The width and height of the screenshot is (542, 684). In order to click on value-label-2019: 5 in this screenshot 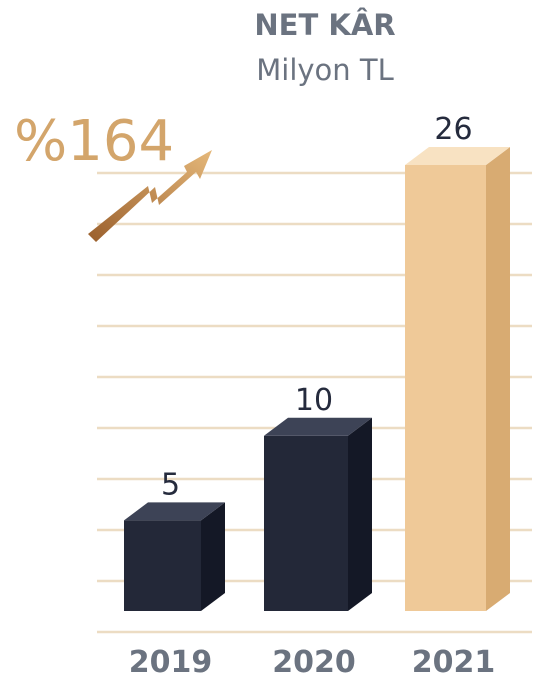, I will do `click(170, 484)`.